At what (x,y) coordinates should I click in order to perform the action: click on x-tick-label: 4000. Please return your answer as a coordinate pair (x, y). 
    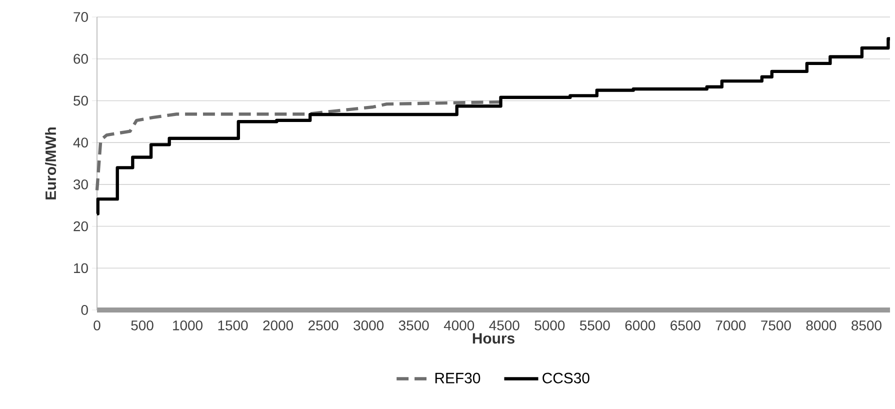
    Looking at the image, I should click on (459, 325).